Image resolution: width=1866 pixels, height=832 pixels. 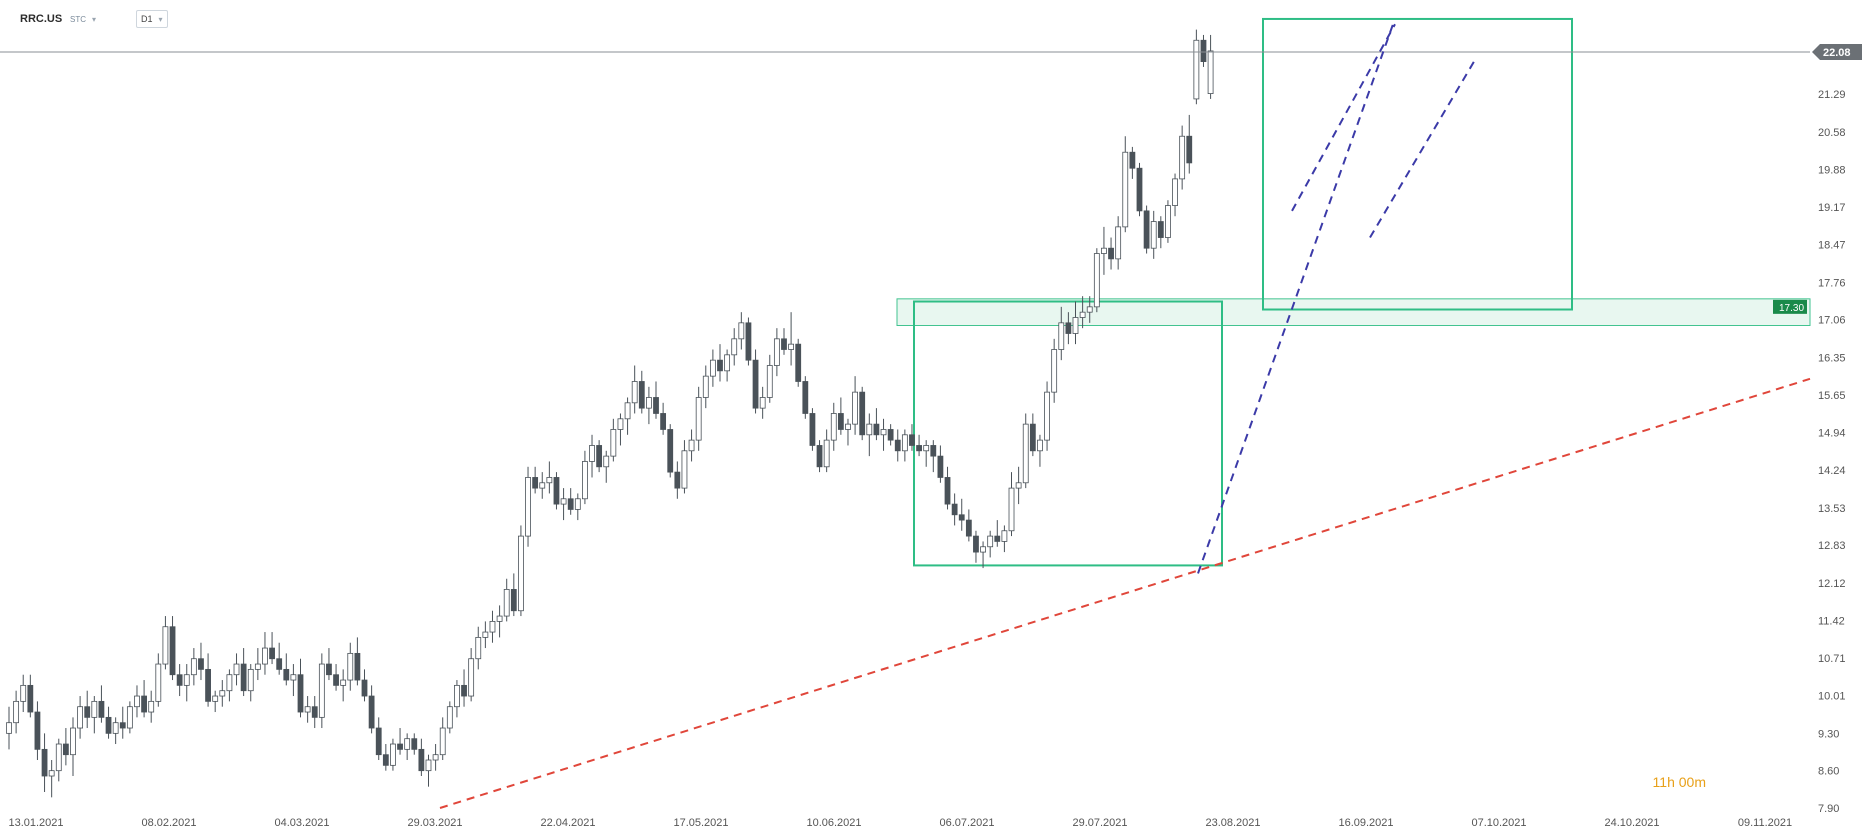 What do you see at coordinates (168, 823) in the screenshot?
I see `x-tick-label: 08.02.2021` at bounding box center [168, 823].